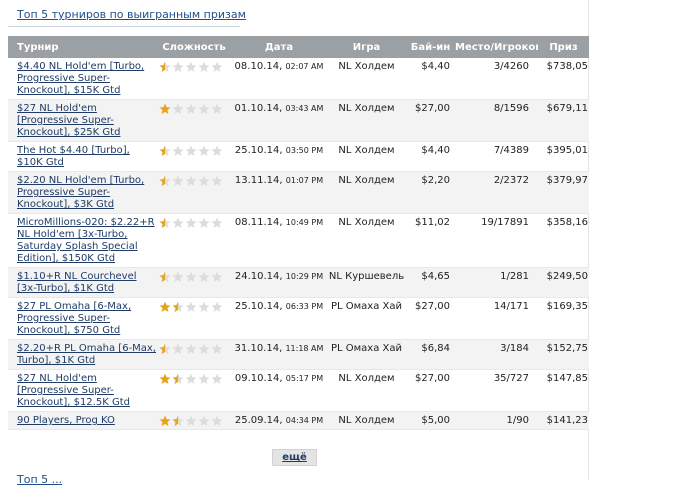 The height and width of the screenshot is (486, 683). What do you see at coordinates (366, 318) in the screenshot?
I see `game-cell: PL Омаха Хай` at bounding box center [366, 318].